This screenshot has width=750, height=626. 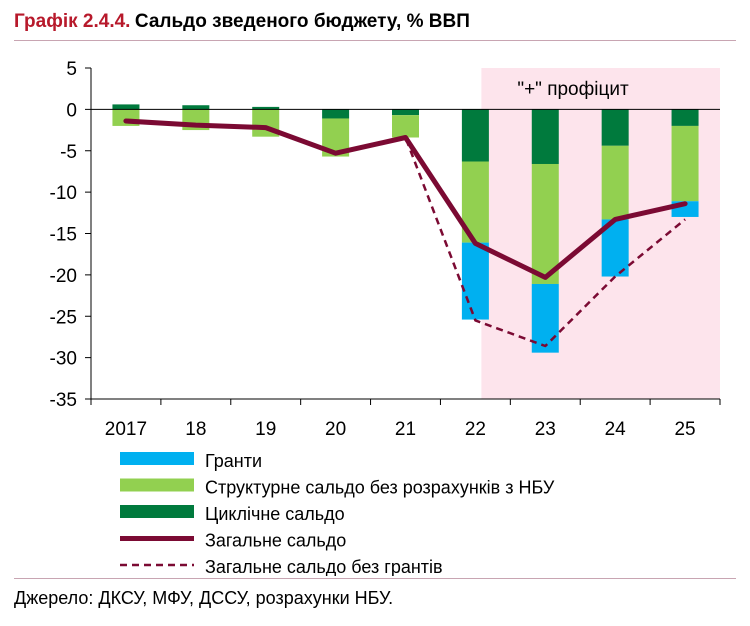 What do you see at coordinates (573, 89) in the screenshot?
I see `profit-region-label: "+" профіцит` at bounding box center [573, 89].